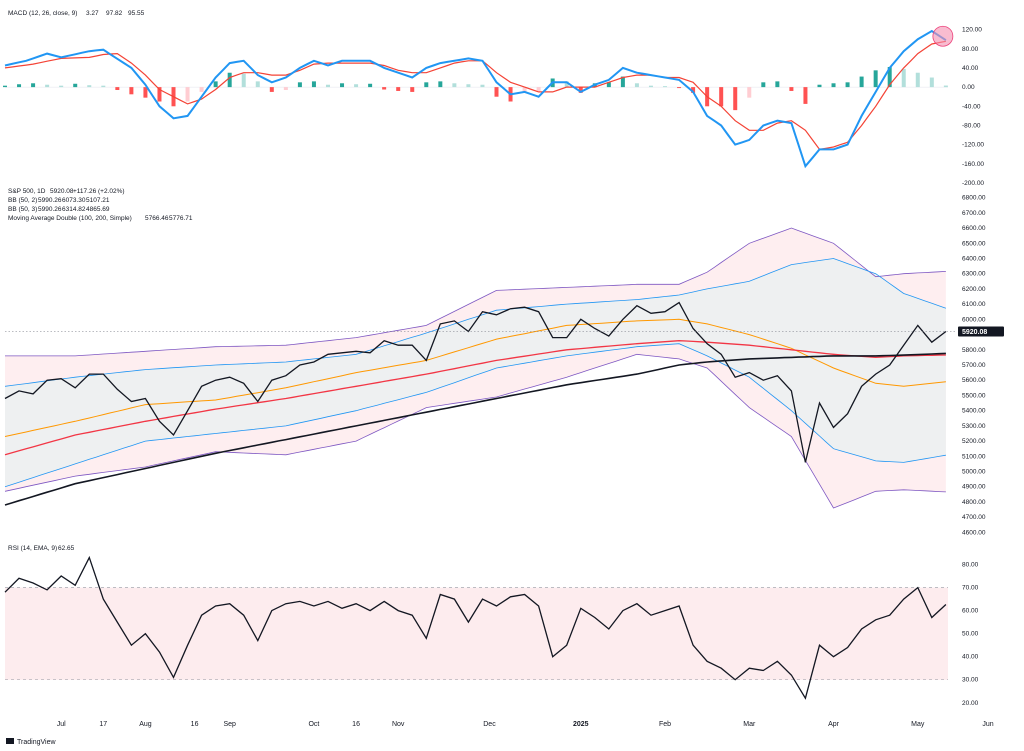 The height and width of the screenshot is (751, 1024). What do you see at coordinates (98, 209) in the screenshot?
I see `bb3-lower: 4865.69` at bounding box center [98, 209].